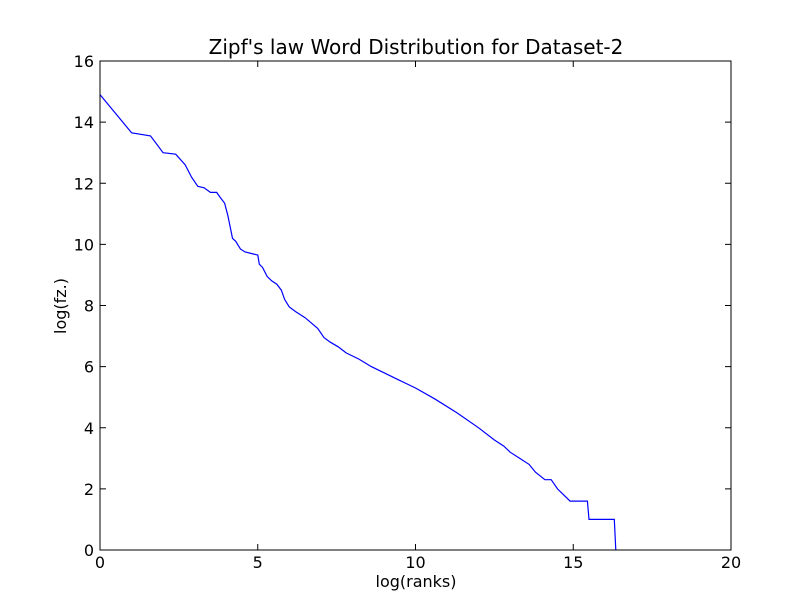 The image size is (812, 612). Describe the element at coordinates (60, 306) in the screenshot. I see `y-axis-label: log(fz.)` at that location.